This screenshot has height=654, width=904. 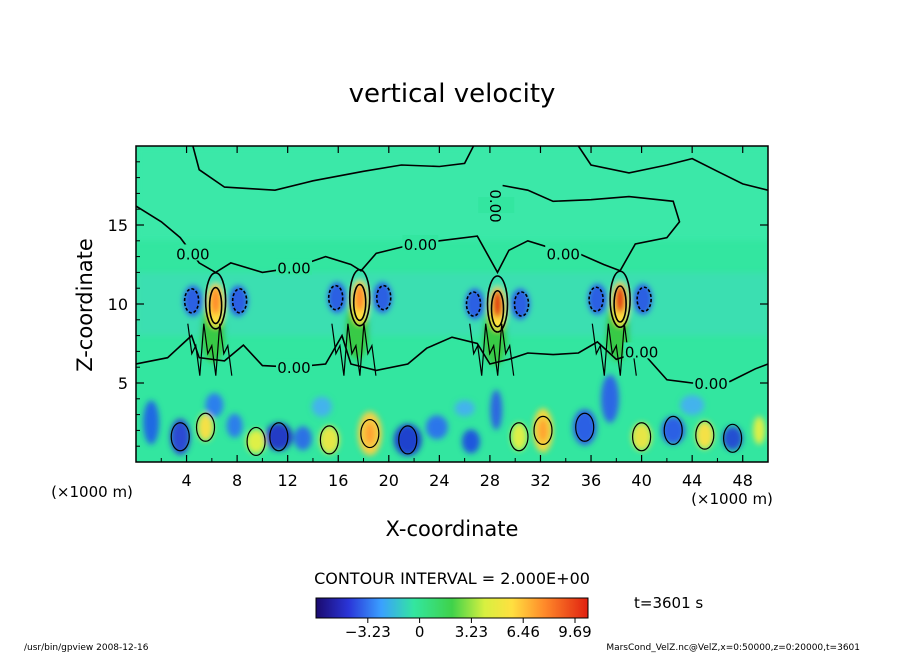 I want to click on colorbar-ticks: −3.23 0 3.23 6.46 9.69, so click(x=468, y=629).